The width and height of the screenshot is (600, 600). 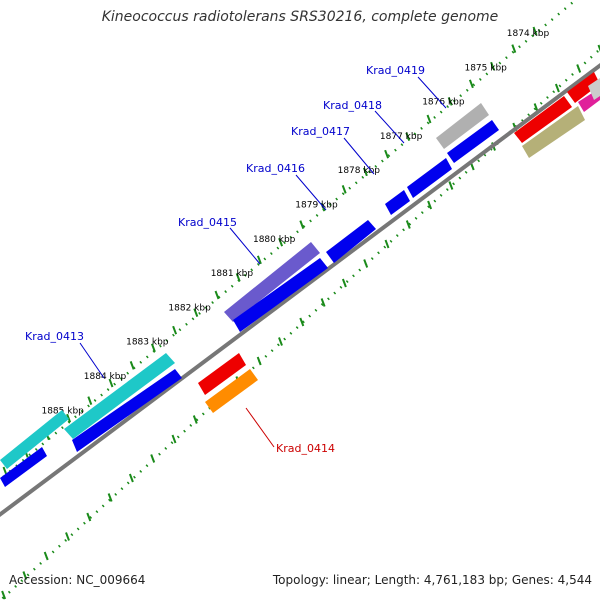 I want to click on gene-label-0419: Krad_0419, so click(x=395, y=70).